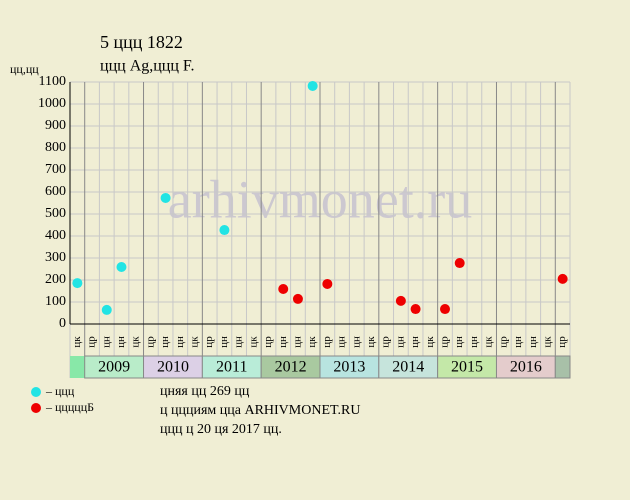 This screenshot has width=630, height=500. I want to click on y-tick-label: 900, so click(55, 125).